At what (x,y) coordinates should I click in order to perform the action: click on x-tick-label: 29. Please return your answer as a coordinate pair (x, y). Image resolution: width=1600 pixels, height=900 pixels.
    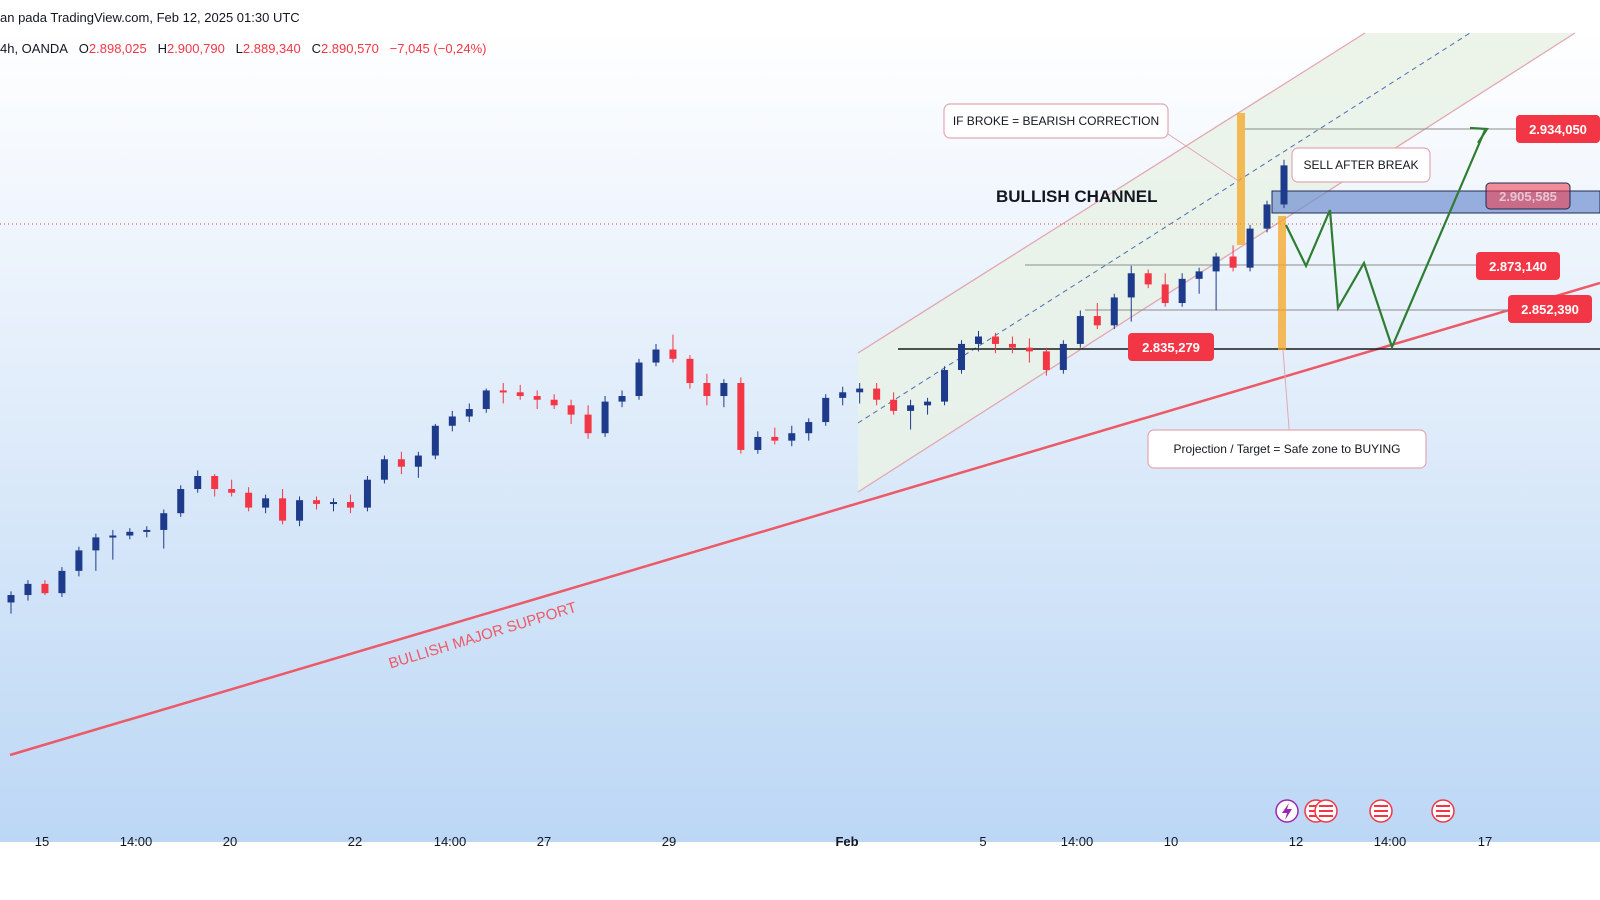
    Looking at the image, I should click on (669, 841).